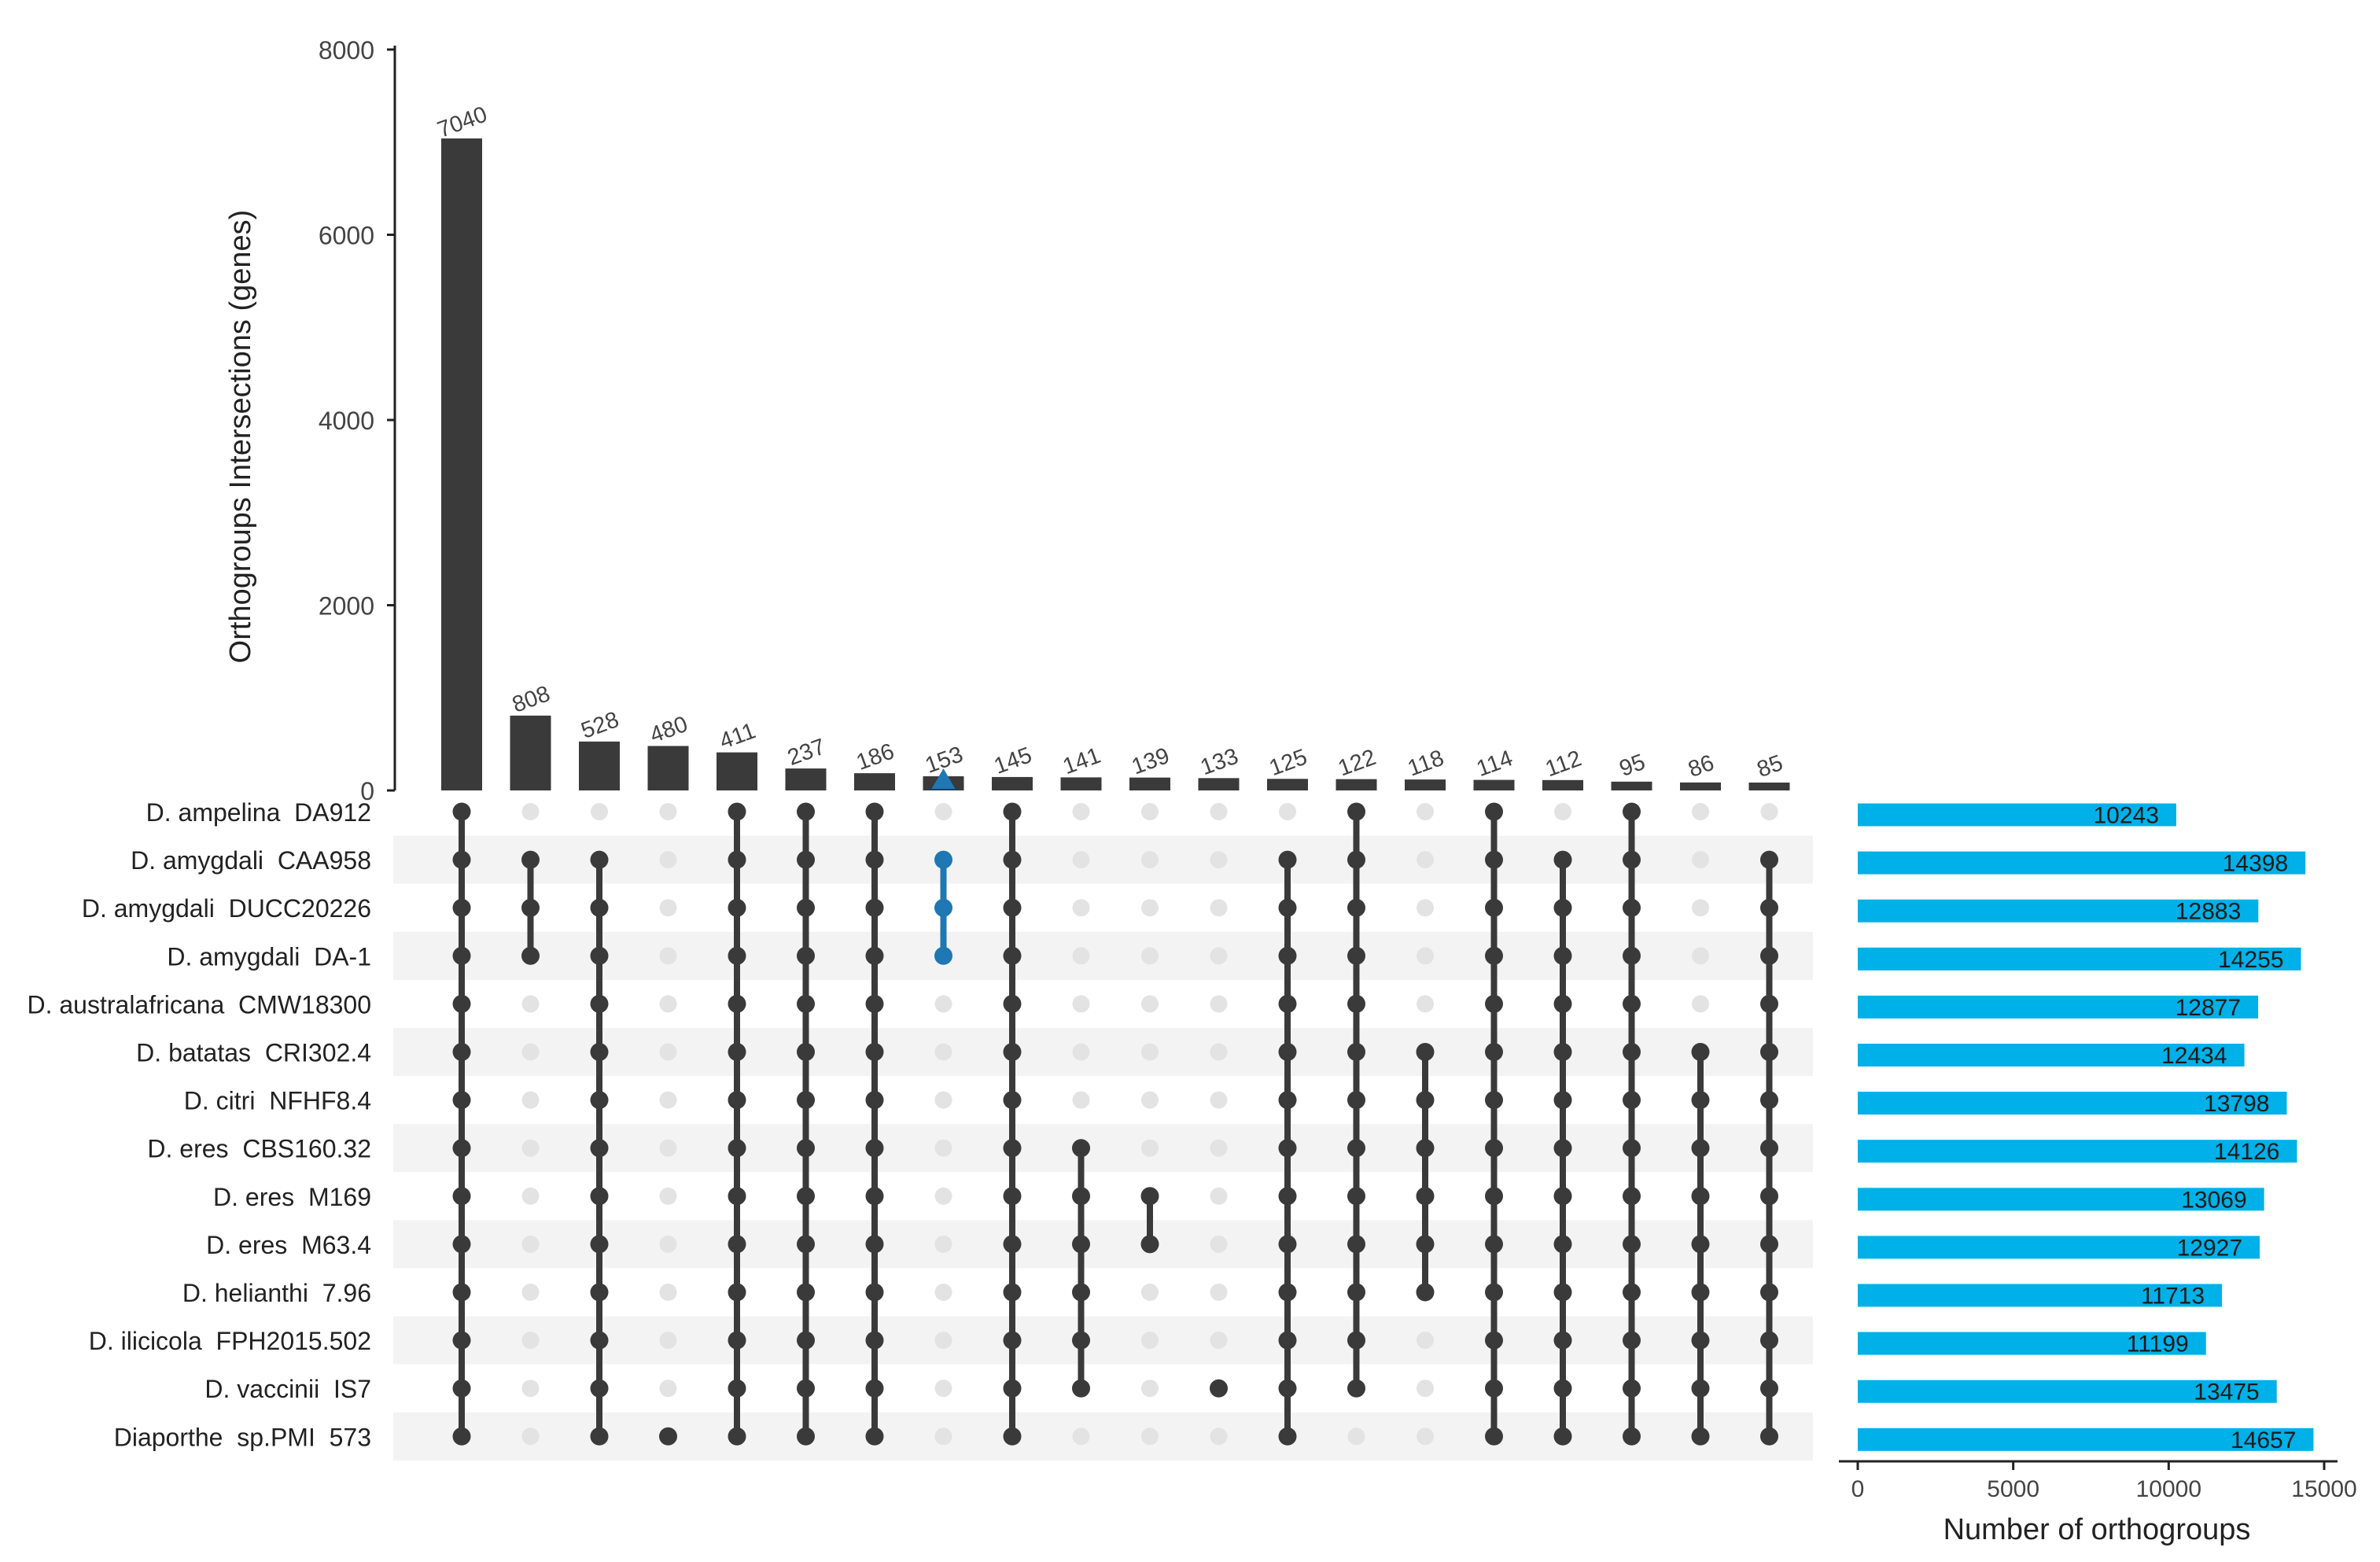 This screenshot has width=2380, height=1562. What do you see at coordinates (2250, 960) in the screenshot?
I see `set-size-value-label: 14255` at bounding box center [2250, 960].